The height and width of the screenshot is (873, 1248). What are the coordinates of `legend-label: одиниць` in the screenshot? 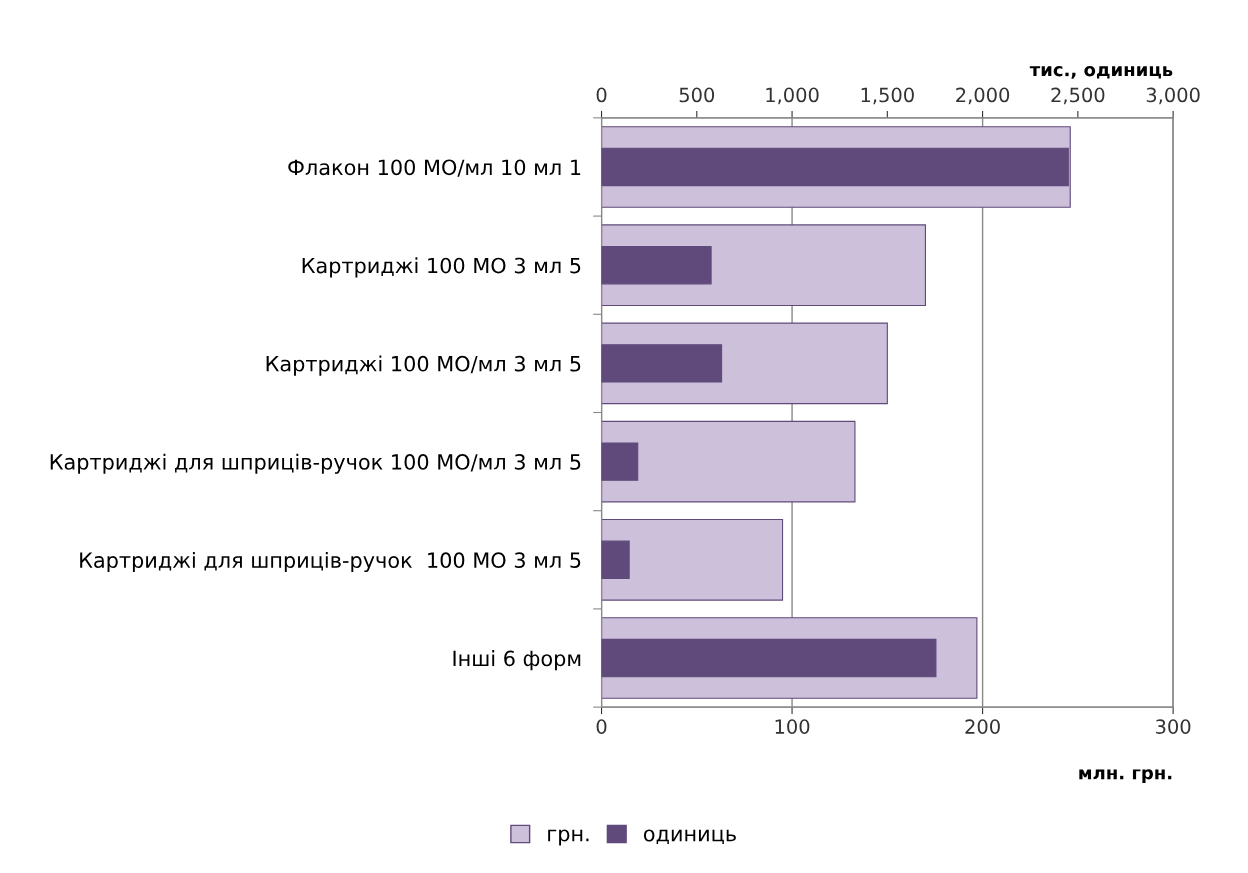 It's located at (689, 837).